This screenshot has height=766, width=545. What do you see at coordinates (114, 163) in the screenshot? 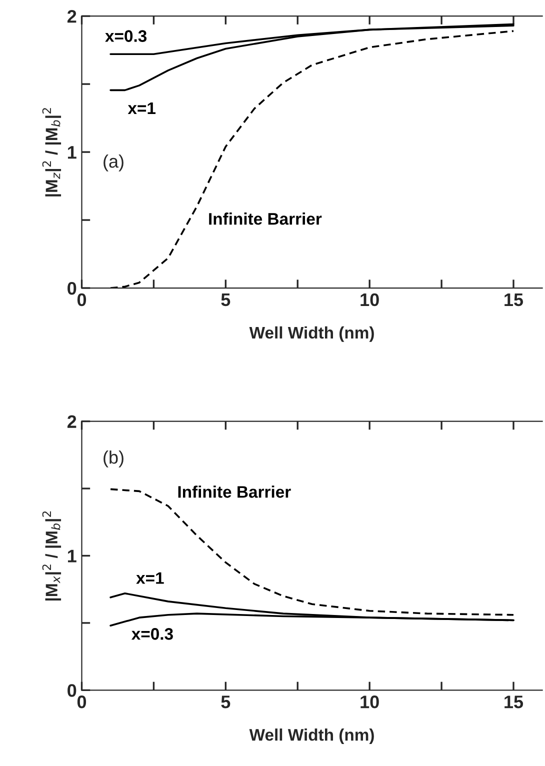
I see `annotation: (a)` at bounding box center [114, 163].